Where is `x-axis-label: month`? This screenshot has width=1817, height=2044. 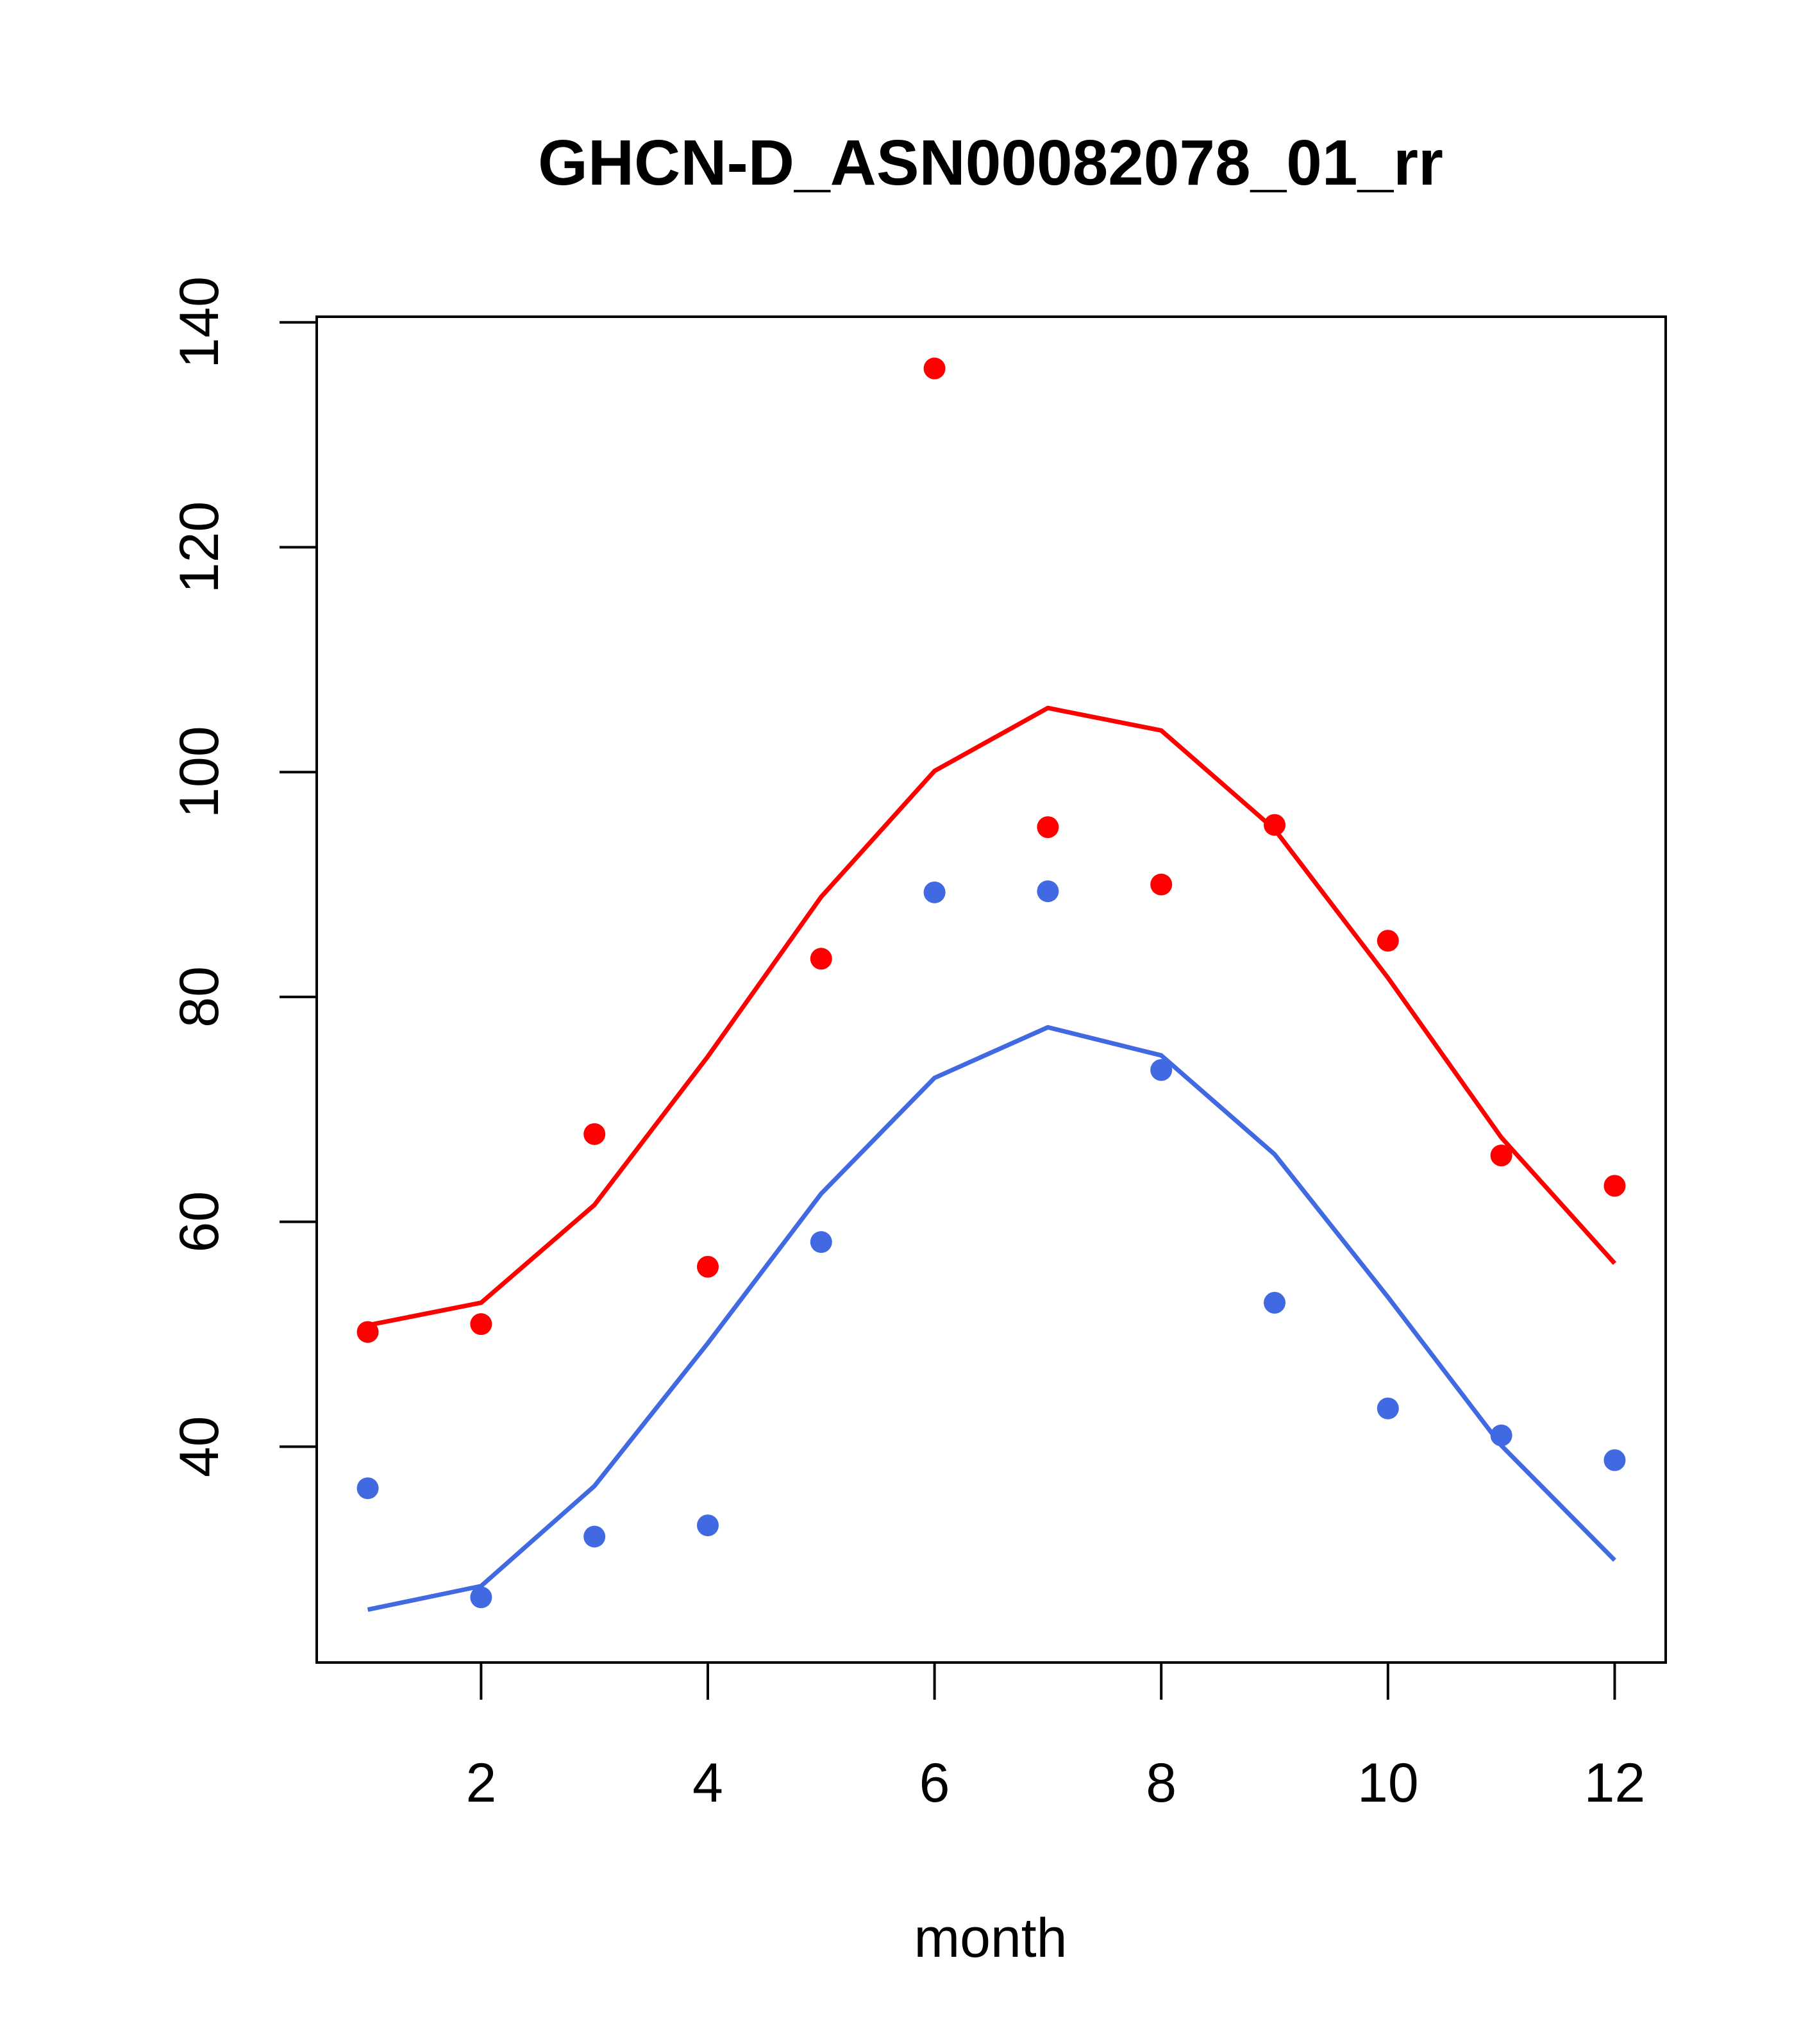 x-axis-label: month is located at coordinates (991, 1938).